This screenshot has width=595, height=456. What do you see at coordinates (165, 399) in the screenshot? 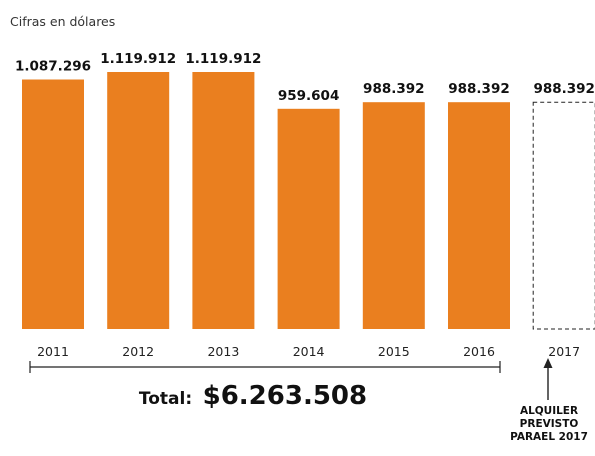
I see `total-label: Total:` at bounding box center [165, 399].